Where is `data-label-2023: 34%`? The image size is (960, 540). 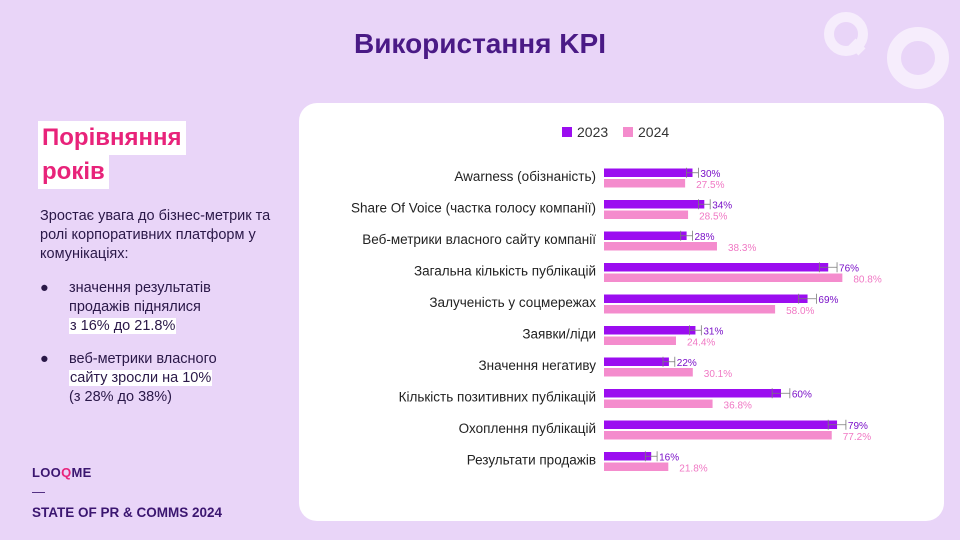
data-label-2023: 34% is located at coordinates (722, 205).